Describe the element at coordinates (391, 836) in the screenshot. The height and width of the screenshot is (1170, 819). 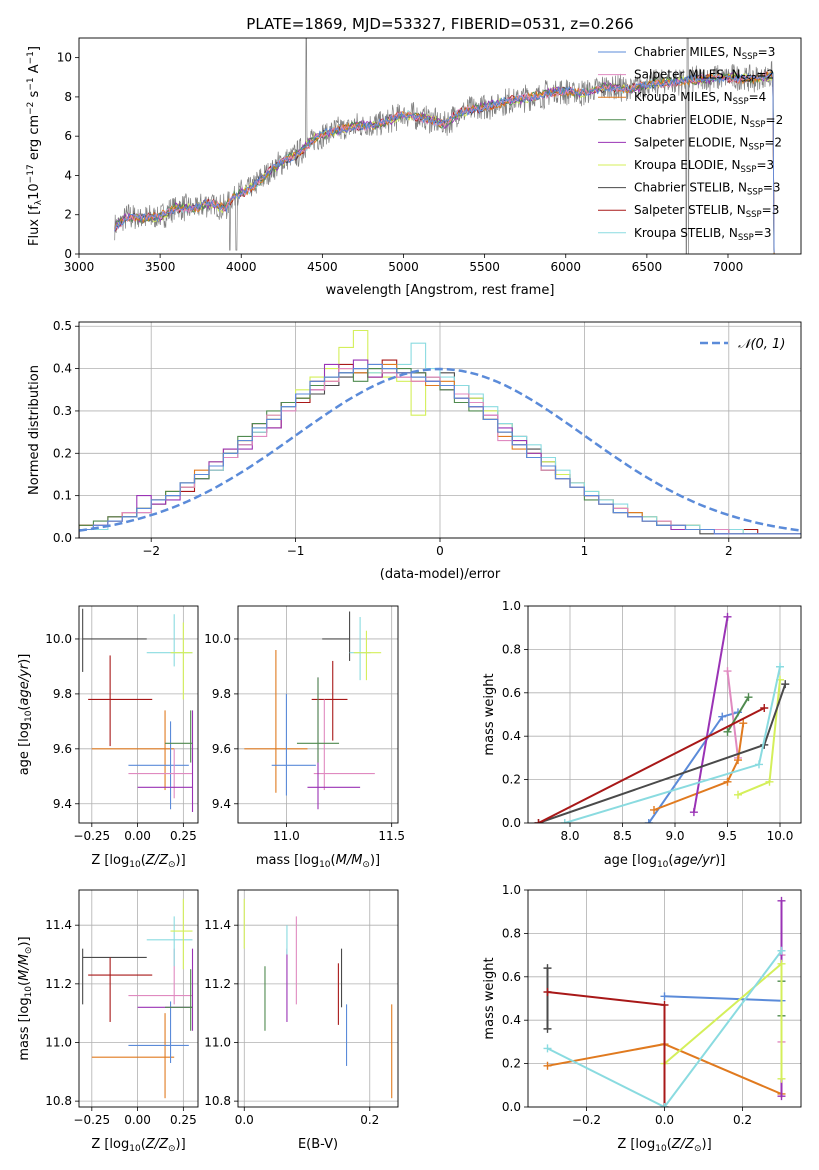
I see `x-tick-label: 11.5` at that location.